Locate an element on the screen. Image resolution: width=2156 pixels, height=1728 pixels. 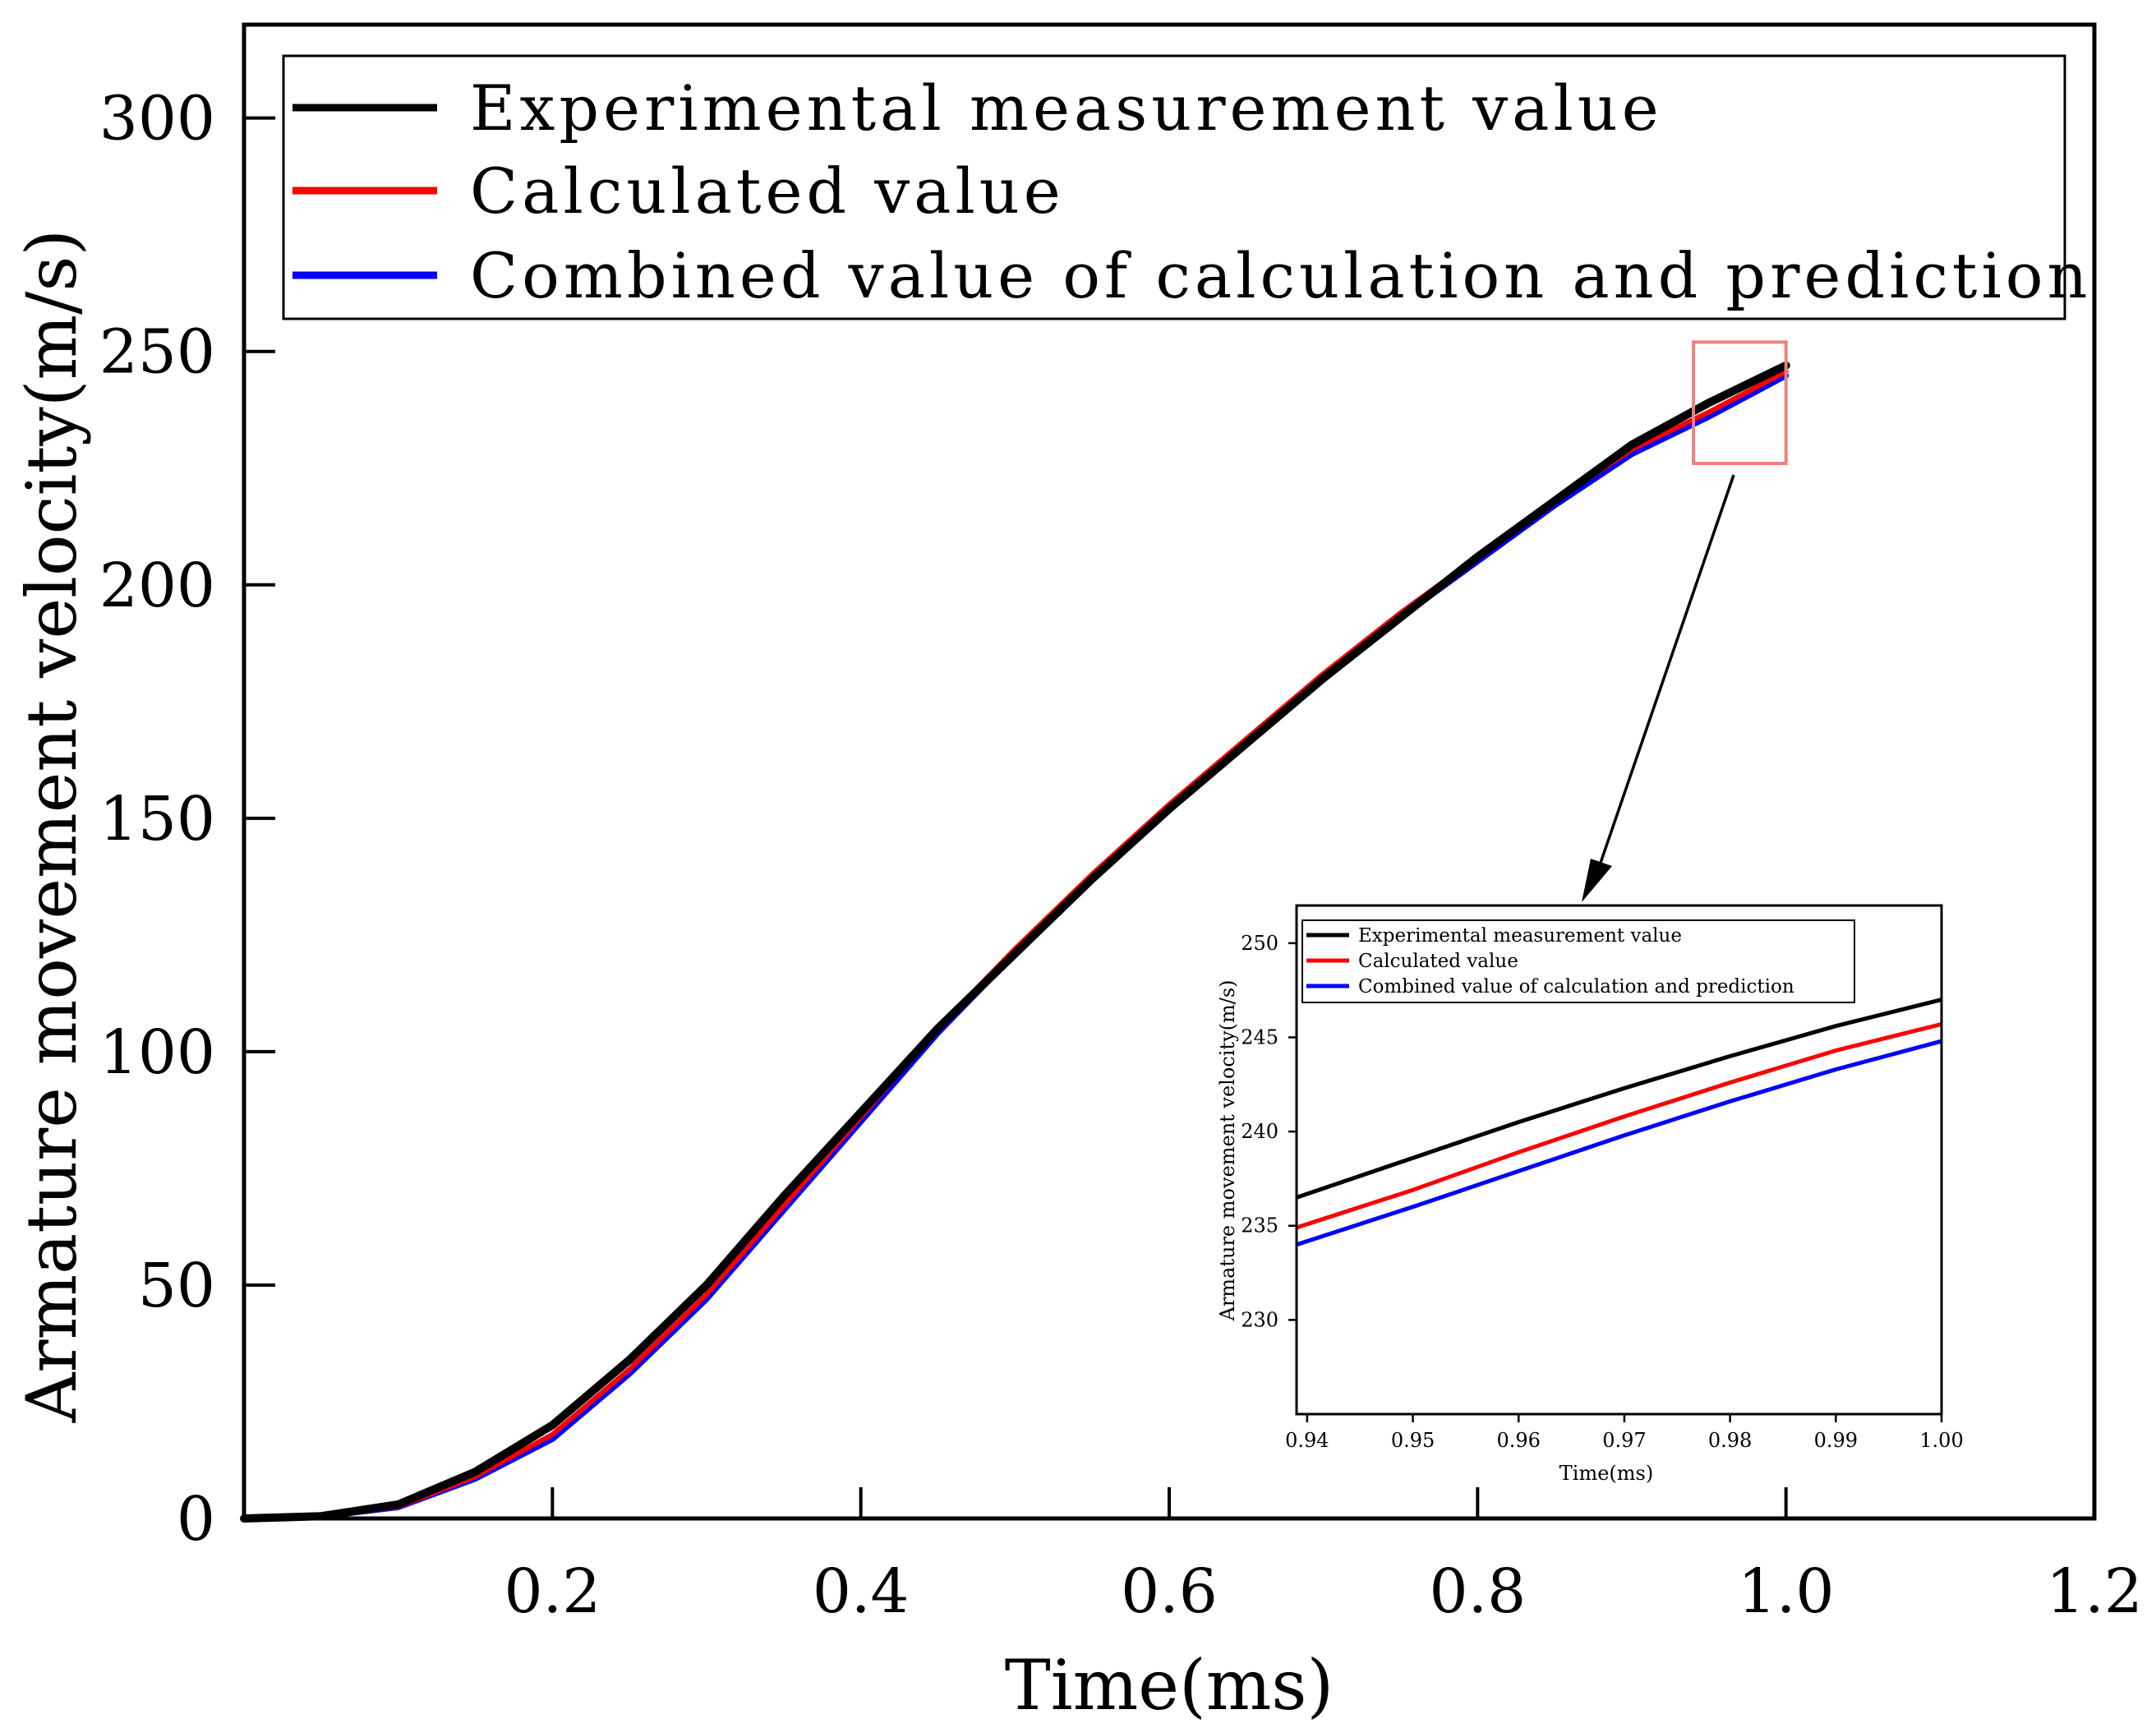
inset-x-tick-label: 0.96 is located at coordinates (1519, 1440).